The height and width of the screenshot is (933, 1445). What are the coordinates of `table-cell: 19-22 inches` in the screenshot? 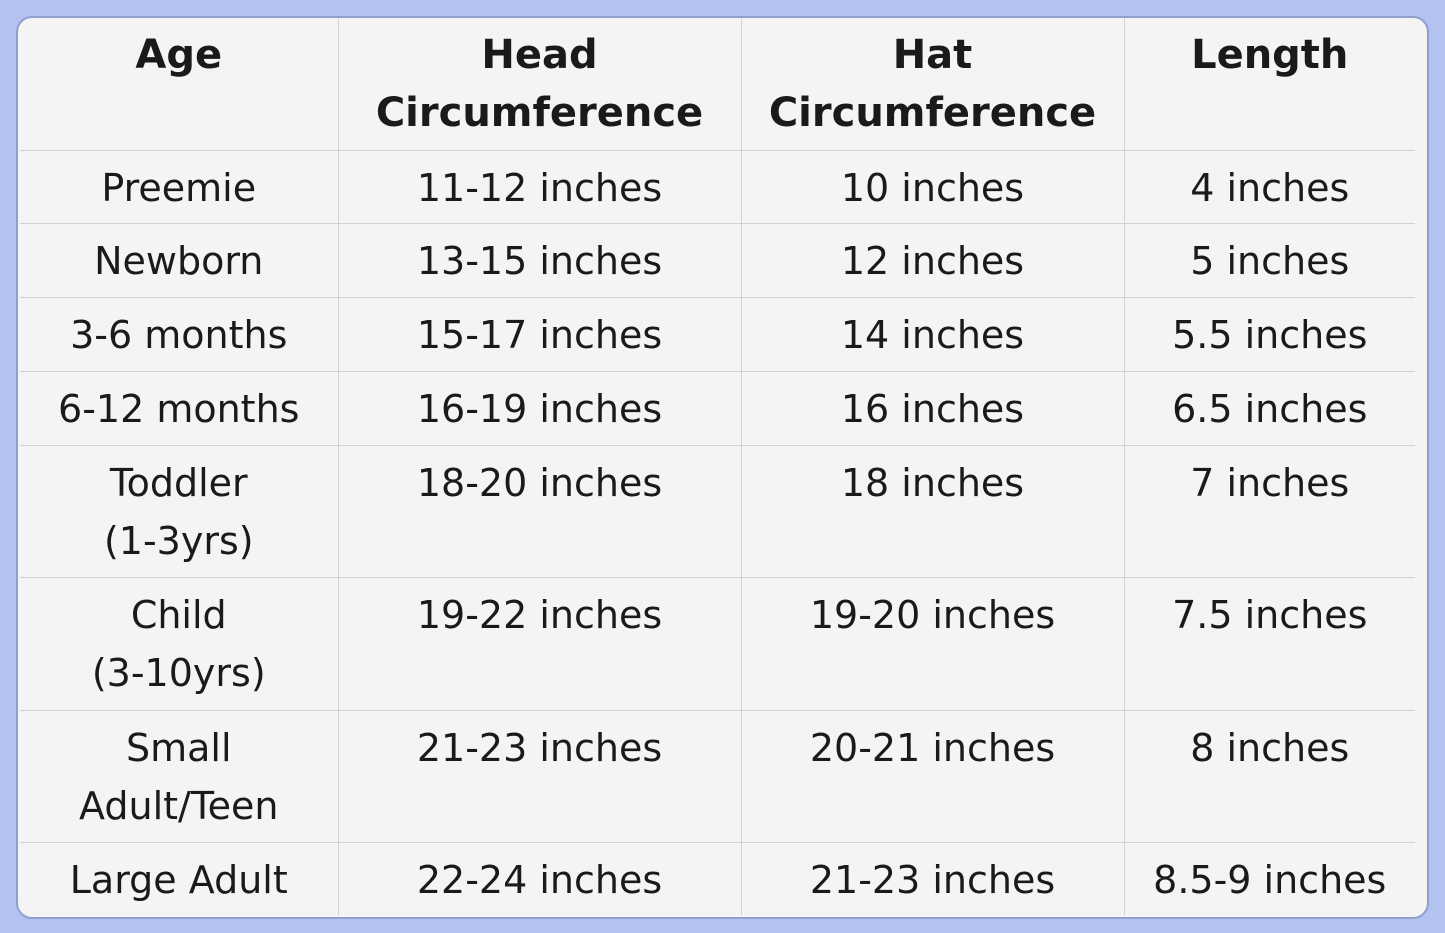 It's located at (539, 643).